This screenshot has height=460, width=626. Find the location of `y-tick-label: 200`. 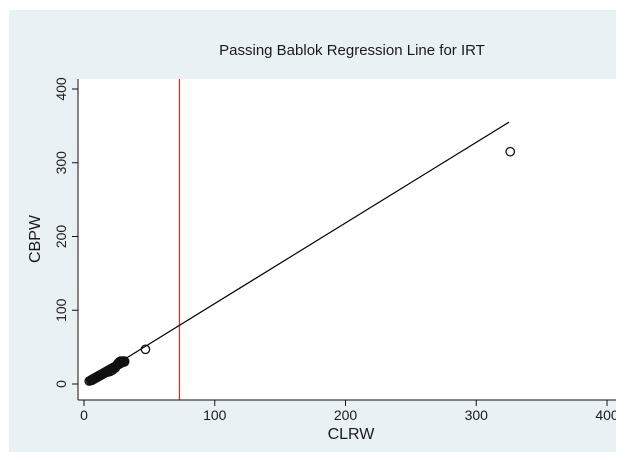

y-tick-label: 200 is located at coordinates (61, 237).